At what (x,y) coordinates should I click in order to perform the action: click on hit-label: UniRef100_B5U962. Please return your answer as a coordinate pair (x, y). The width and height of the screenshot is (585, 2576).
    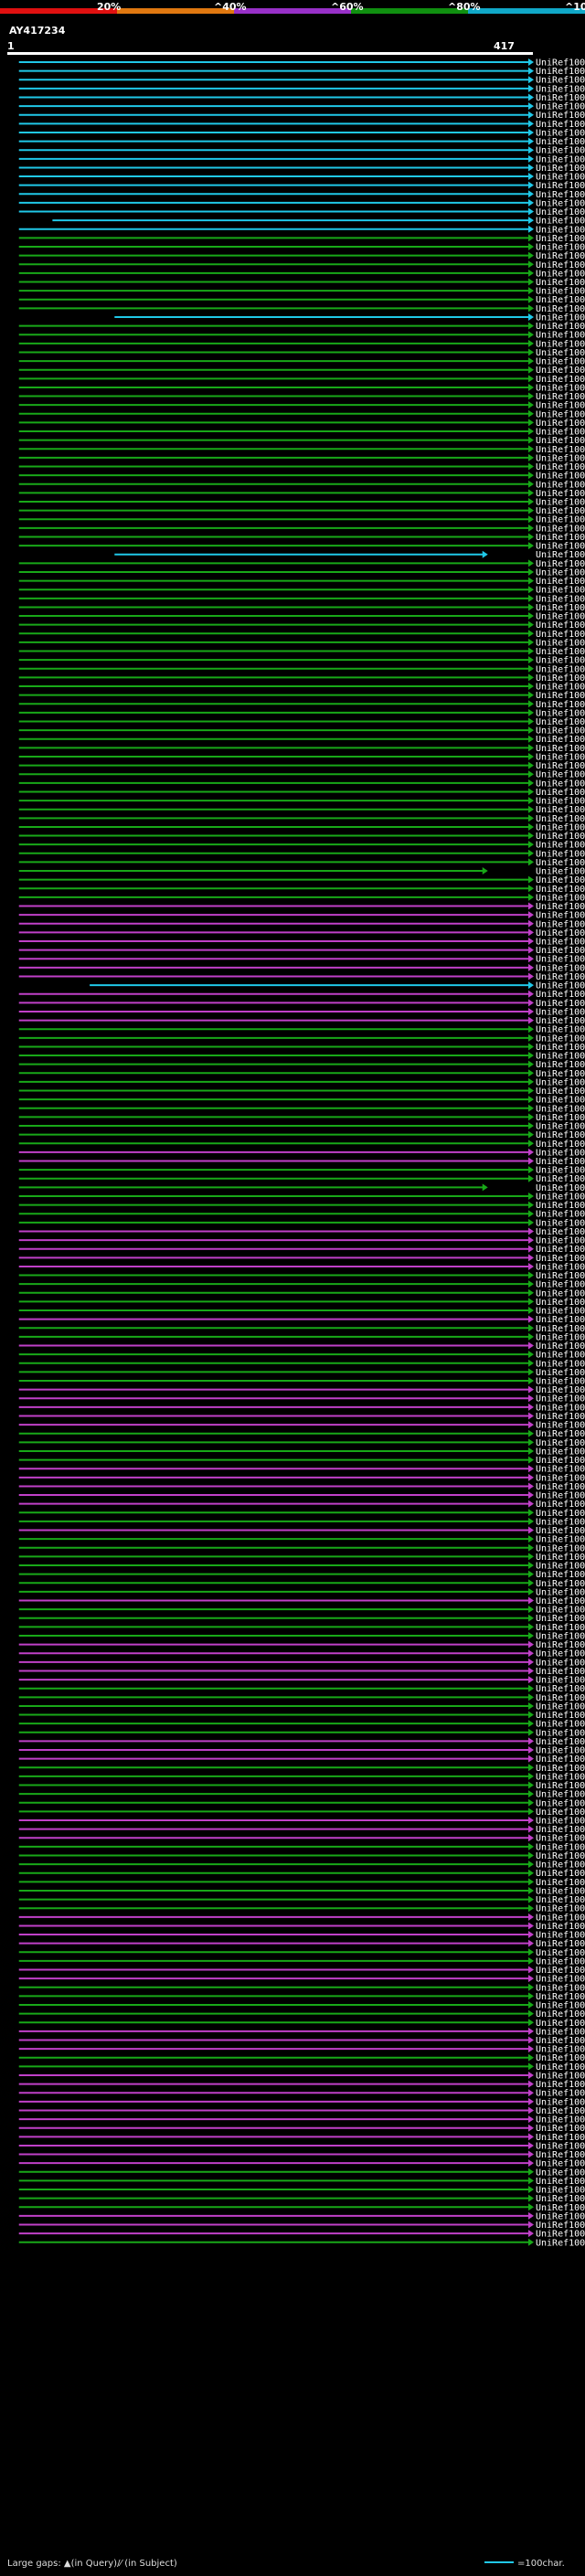
    Looking at the image, I should click on (561, 2111).